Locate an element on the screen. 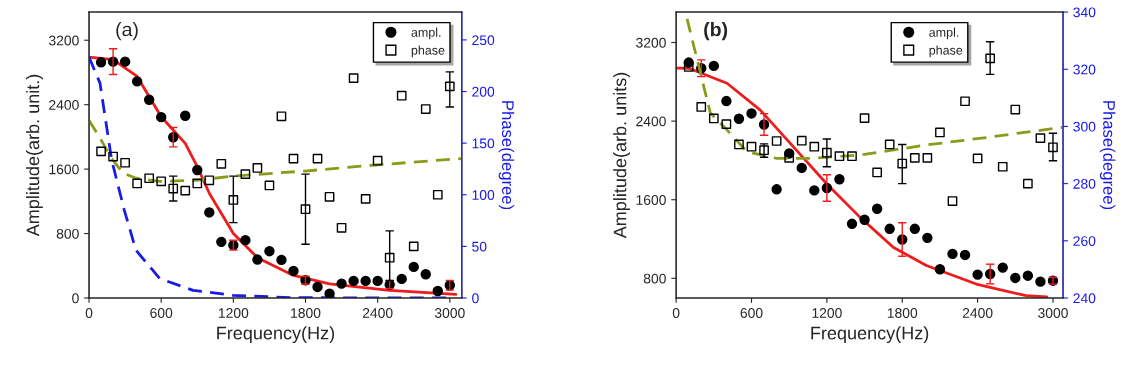 This screenshot has height=365, width=1146. y-axis-title: Amplitude(arb. units) is located at coordinates (621, 155).